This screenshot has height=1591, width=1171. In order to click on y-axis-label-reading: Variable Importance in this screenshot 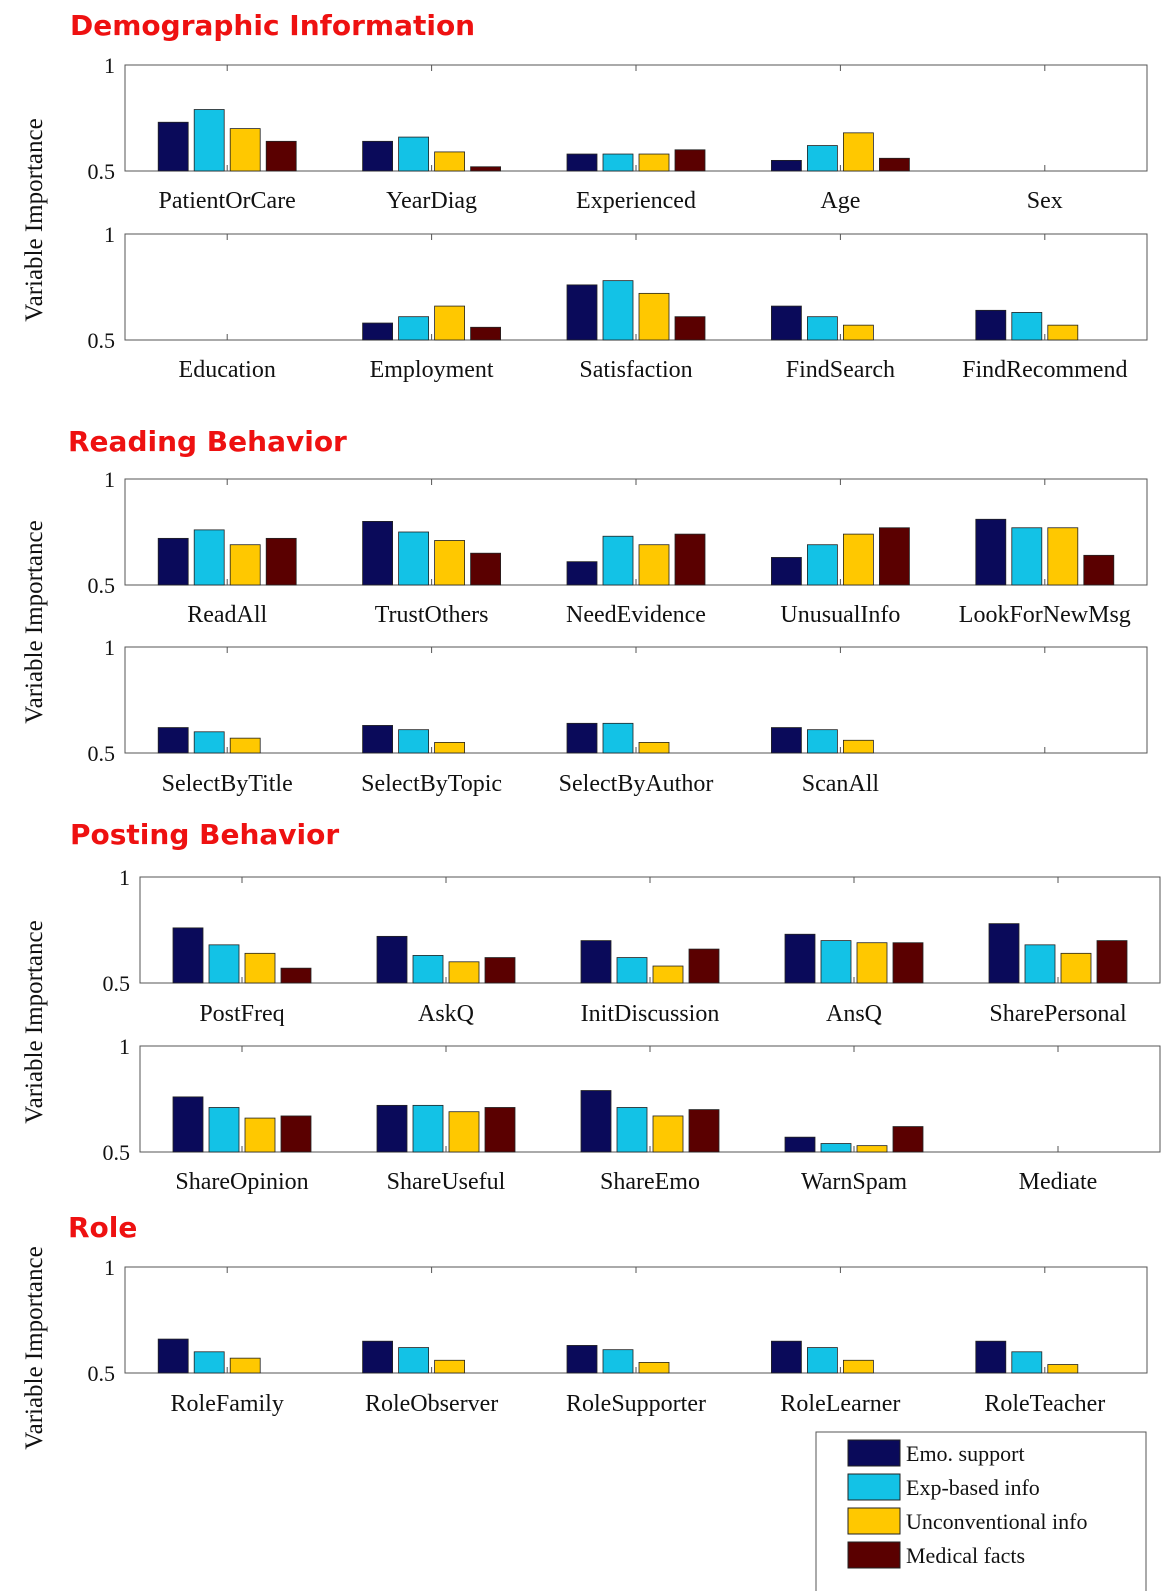, I will do `click(34, 621)`.